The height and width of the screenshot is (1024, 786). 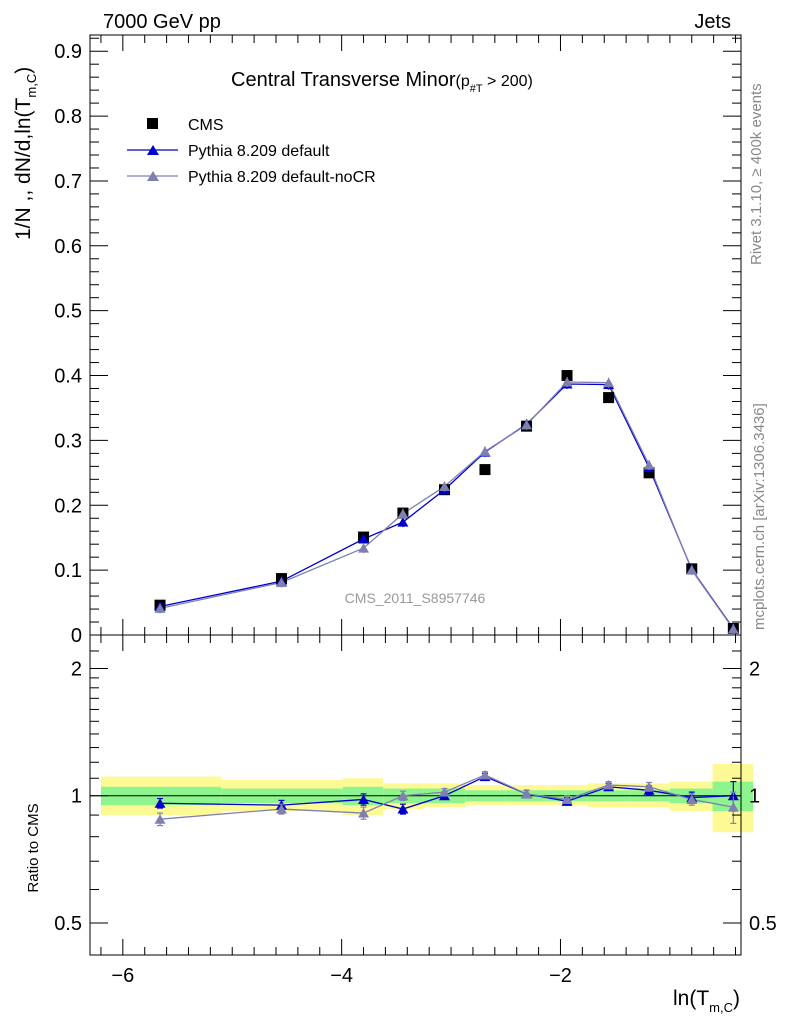 I want to click on y-tick-label: 0.9, so click(x=68, y=52).